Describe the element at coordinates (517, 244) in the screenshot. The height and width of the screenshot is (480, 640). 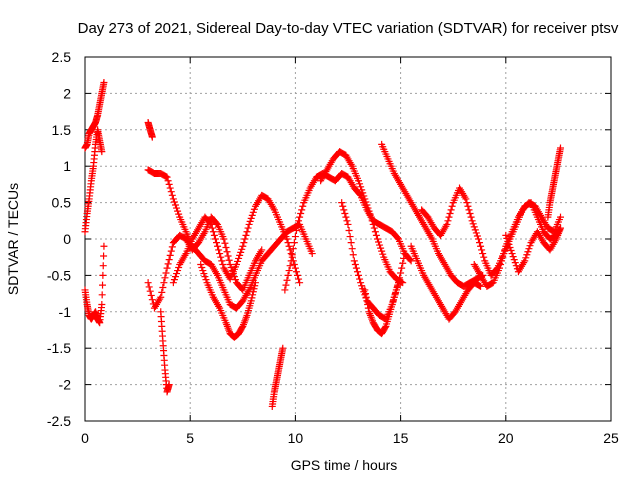
I see `series-arc-r` at that location.